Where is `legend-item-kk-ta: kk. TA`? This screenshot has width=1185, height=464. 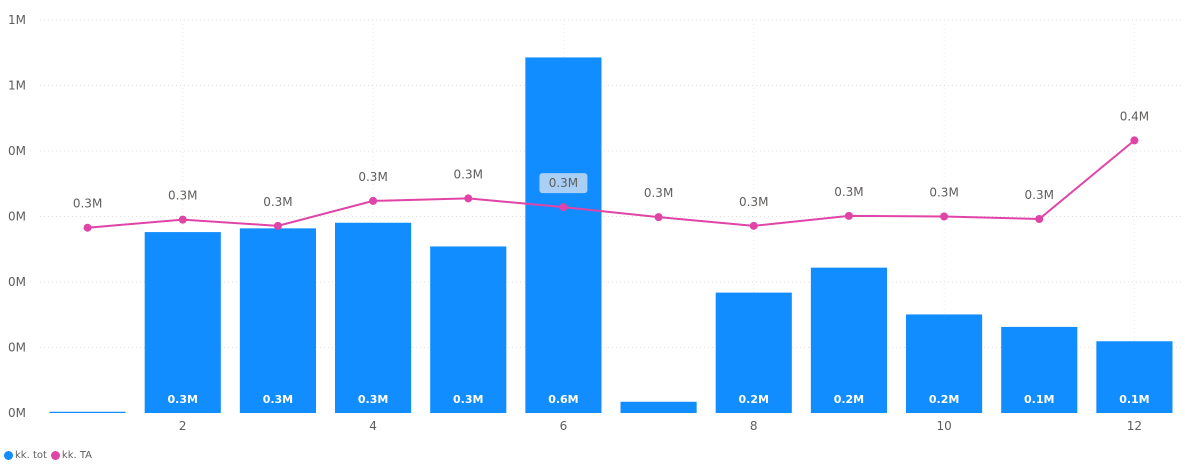
legend-item-kk-ta: kk. TA is located at coordinates (71, 455).